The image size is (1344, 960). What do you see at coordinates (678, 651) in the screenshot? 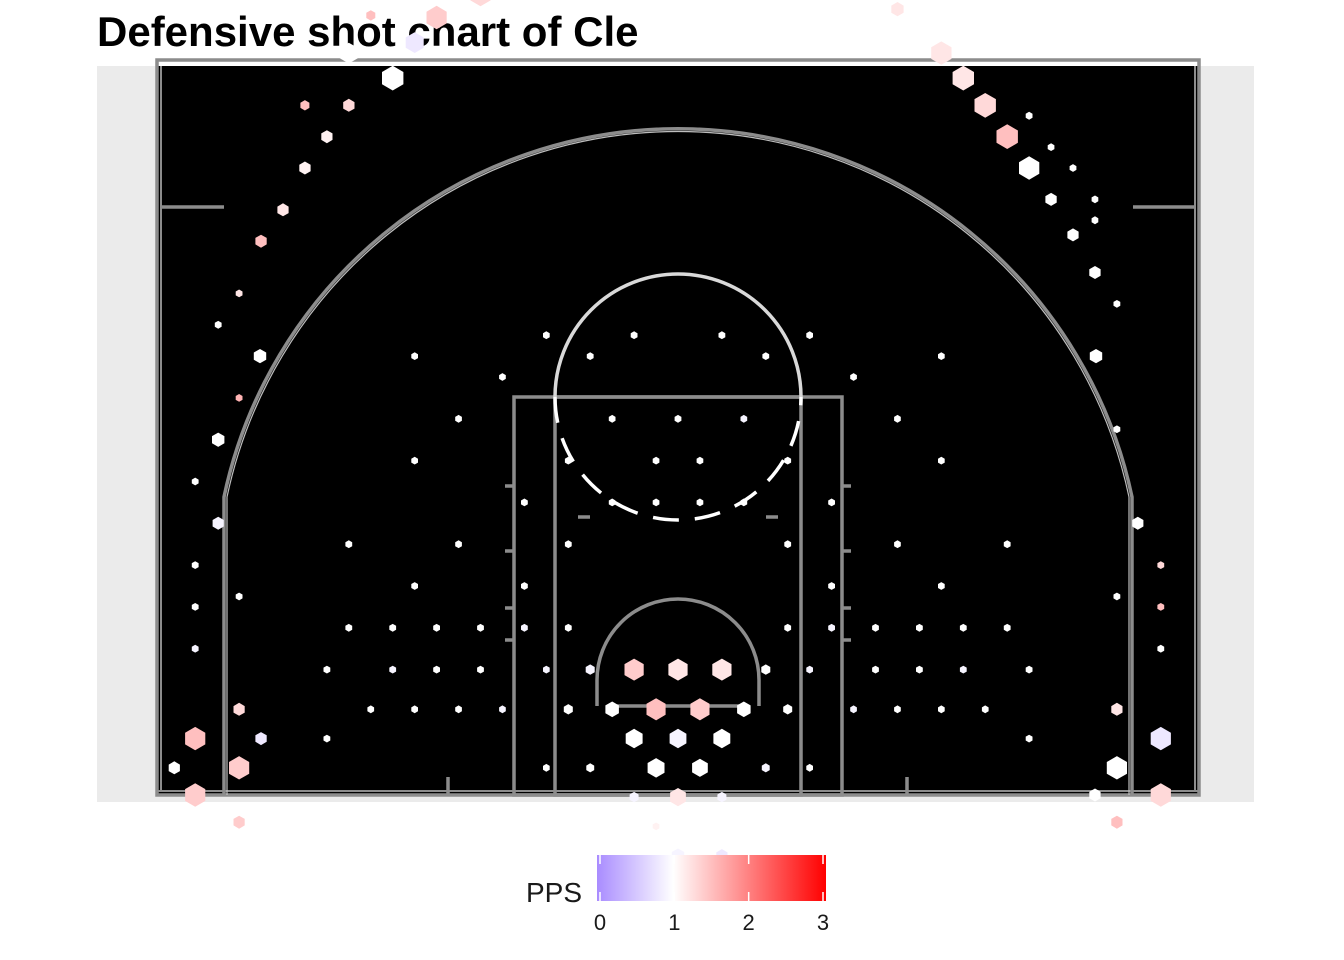
I see `restricted-area` at bounding box center [678, 651].